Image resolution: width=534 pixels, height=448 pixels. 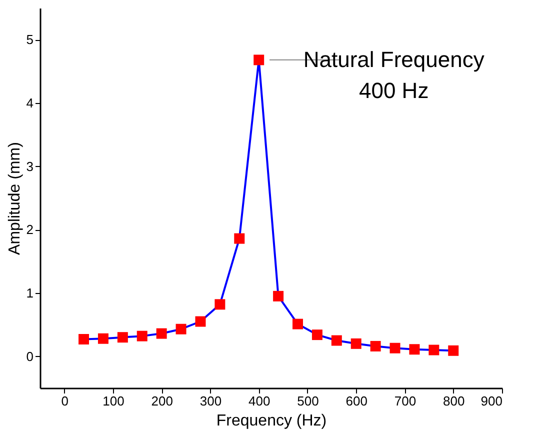 What do you see at coordinates (30, 293) in the screenshot?
I see `y-tick-label: 1` at bounding box center [30, 293].